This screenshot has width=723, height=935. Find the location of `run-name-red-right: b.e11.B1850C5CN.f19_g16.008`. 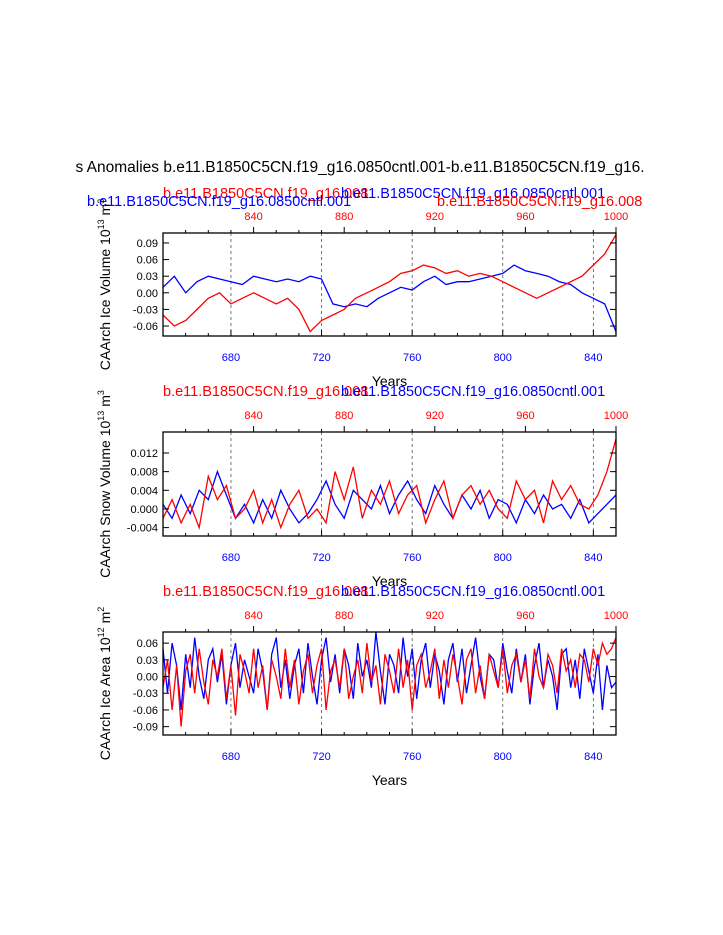

run-name-red-right: b.e11.B1850C5CN.f19_g16.008 is located at coordinates (539, 202).